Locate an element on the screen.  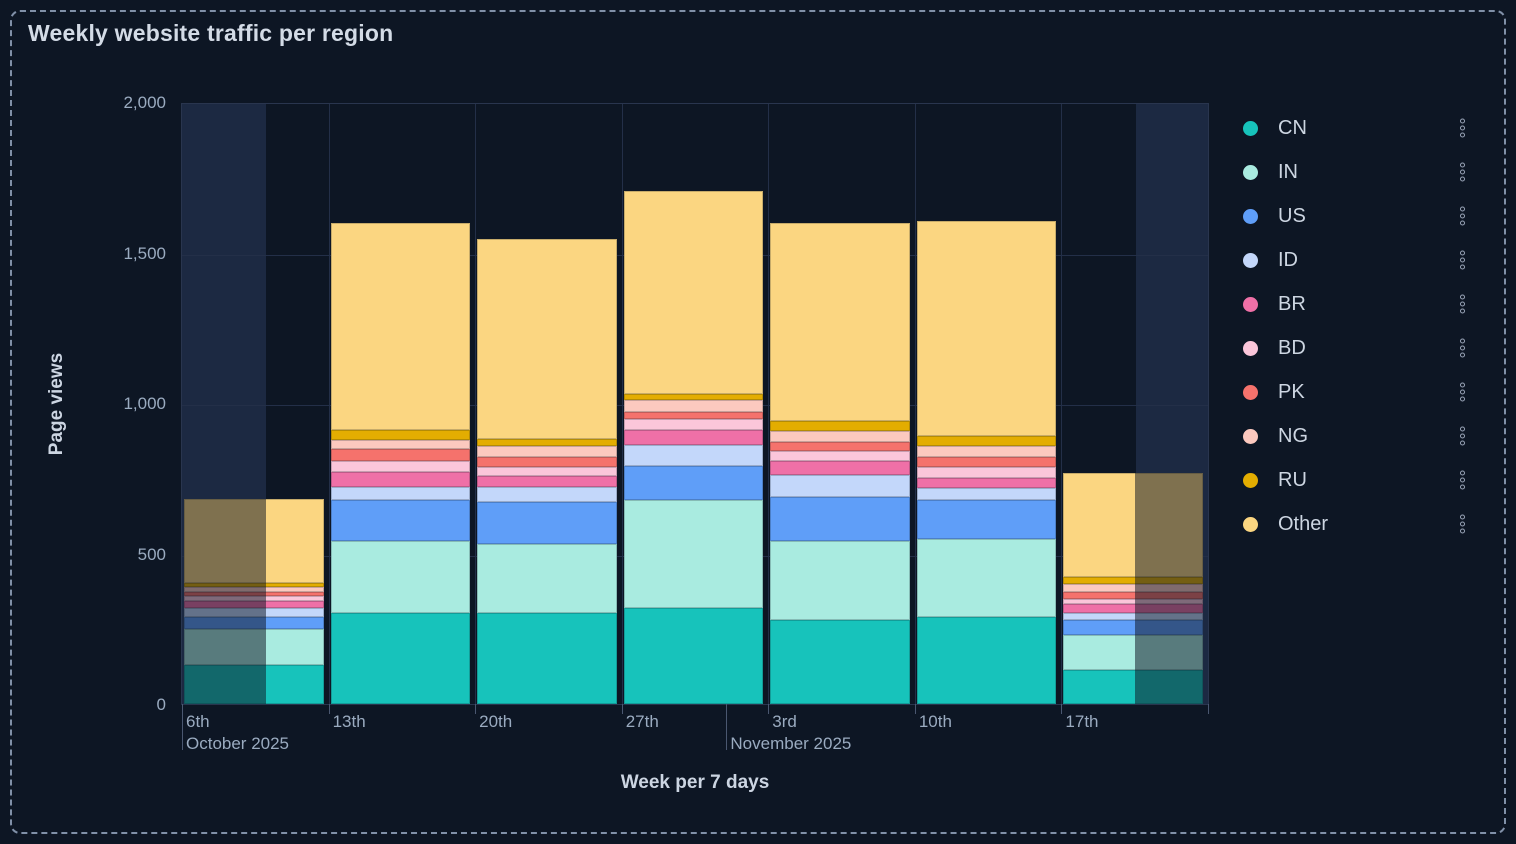
legend-item-pk: PK is located at coordinates (1357, 392).